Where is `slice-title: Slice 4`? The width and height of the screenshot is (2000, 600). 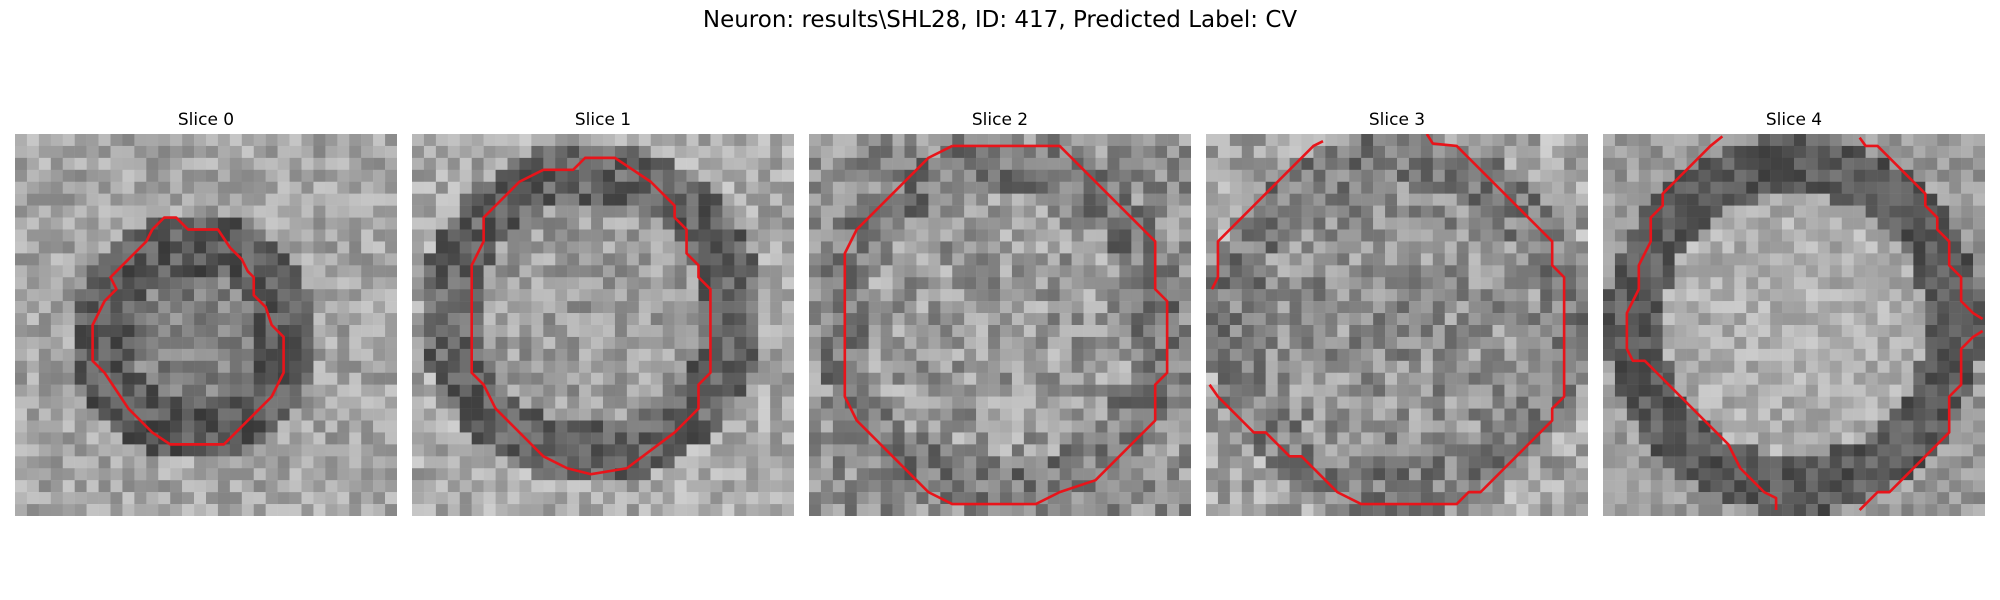
slice-title: Slice 4 is located at coordinates (1794, 120).